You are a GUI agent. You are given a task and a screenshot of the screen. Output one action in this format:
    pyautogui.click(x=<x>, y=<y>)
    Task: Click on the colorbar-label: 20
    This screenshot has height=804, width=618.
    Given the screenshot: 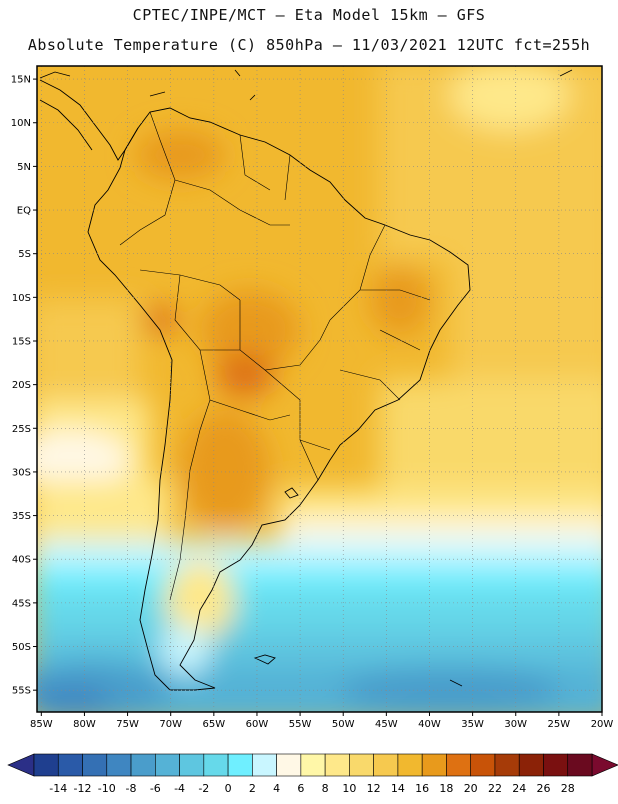 What is the action you would take?
    pyautogui.click(x=471, y=788)
    